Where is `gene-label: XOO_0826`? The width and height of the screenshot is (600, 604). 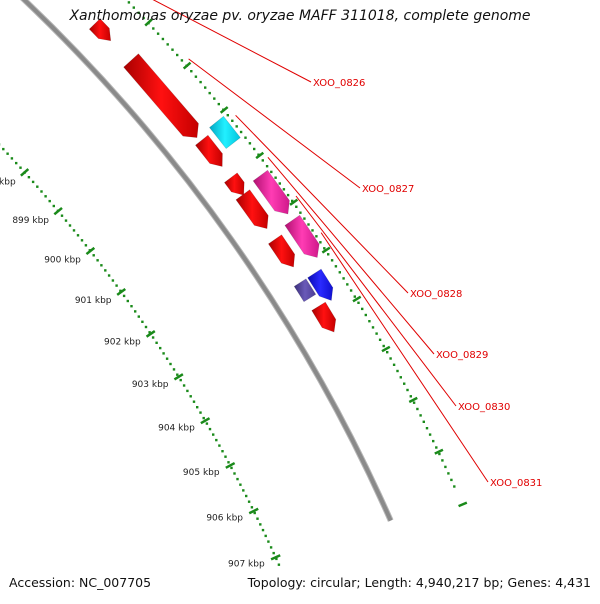 gene-label: XOO_0826 is located at coordinates (339, 83).